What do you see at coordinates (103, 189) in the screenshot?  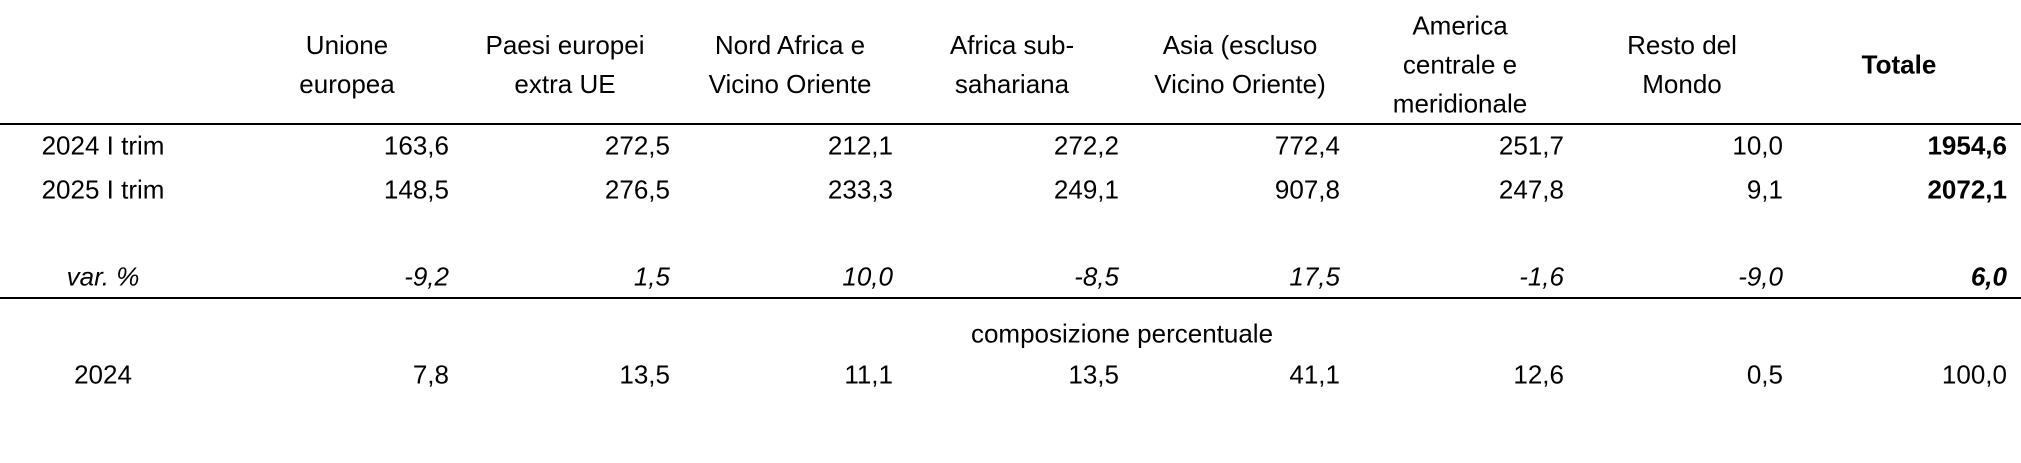 I see `row-label: 2025 I trim` at bounding box center [103, 189].